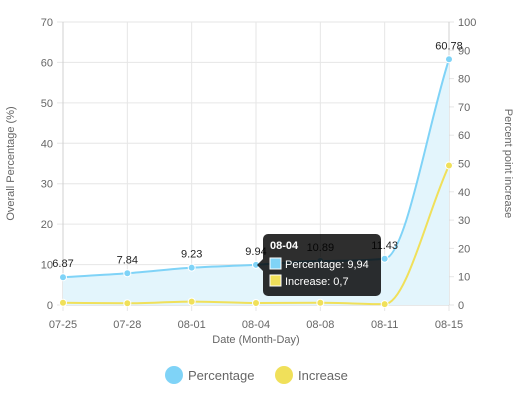  Describe the element at coordinates (449, 325) in the screenshot. I see `x-tick-label: 08-15` at that location.